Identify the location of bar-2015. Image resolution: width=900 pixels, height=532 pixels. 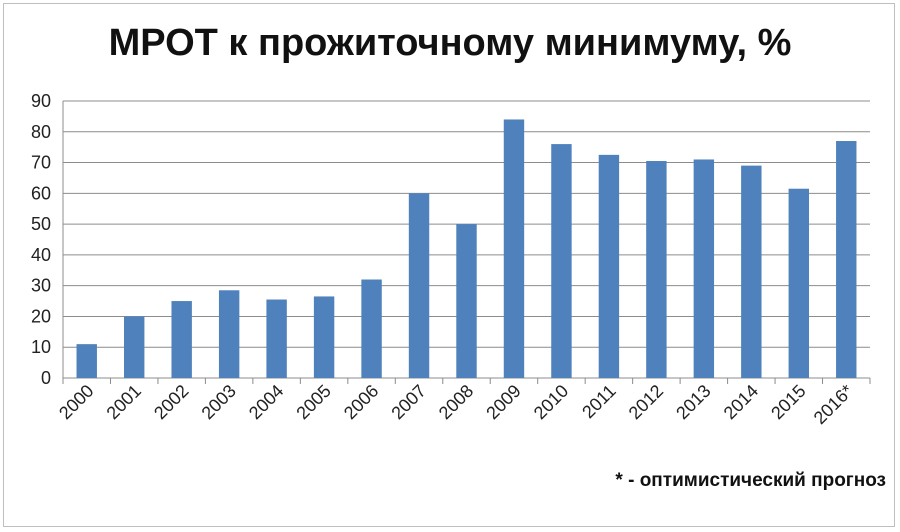
(799, 283).